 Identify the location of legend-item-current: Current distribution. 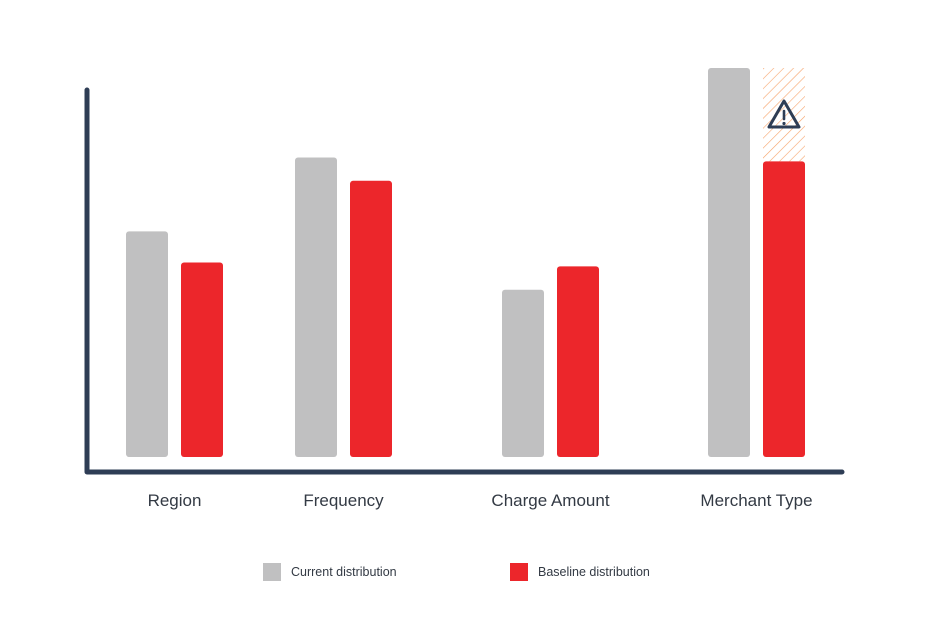
(330, 572).